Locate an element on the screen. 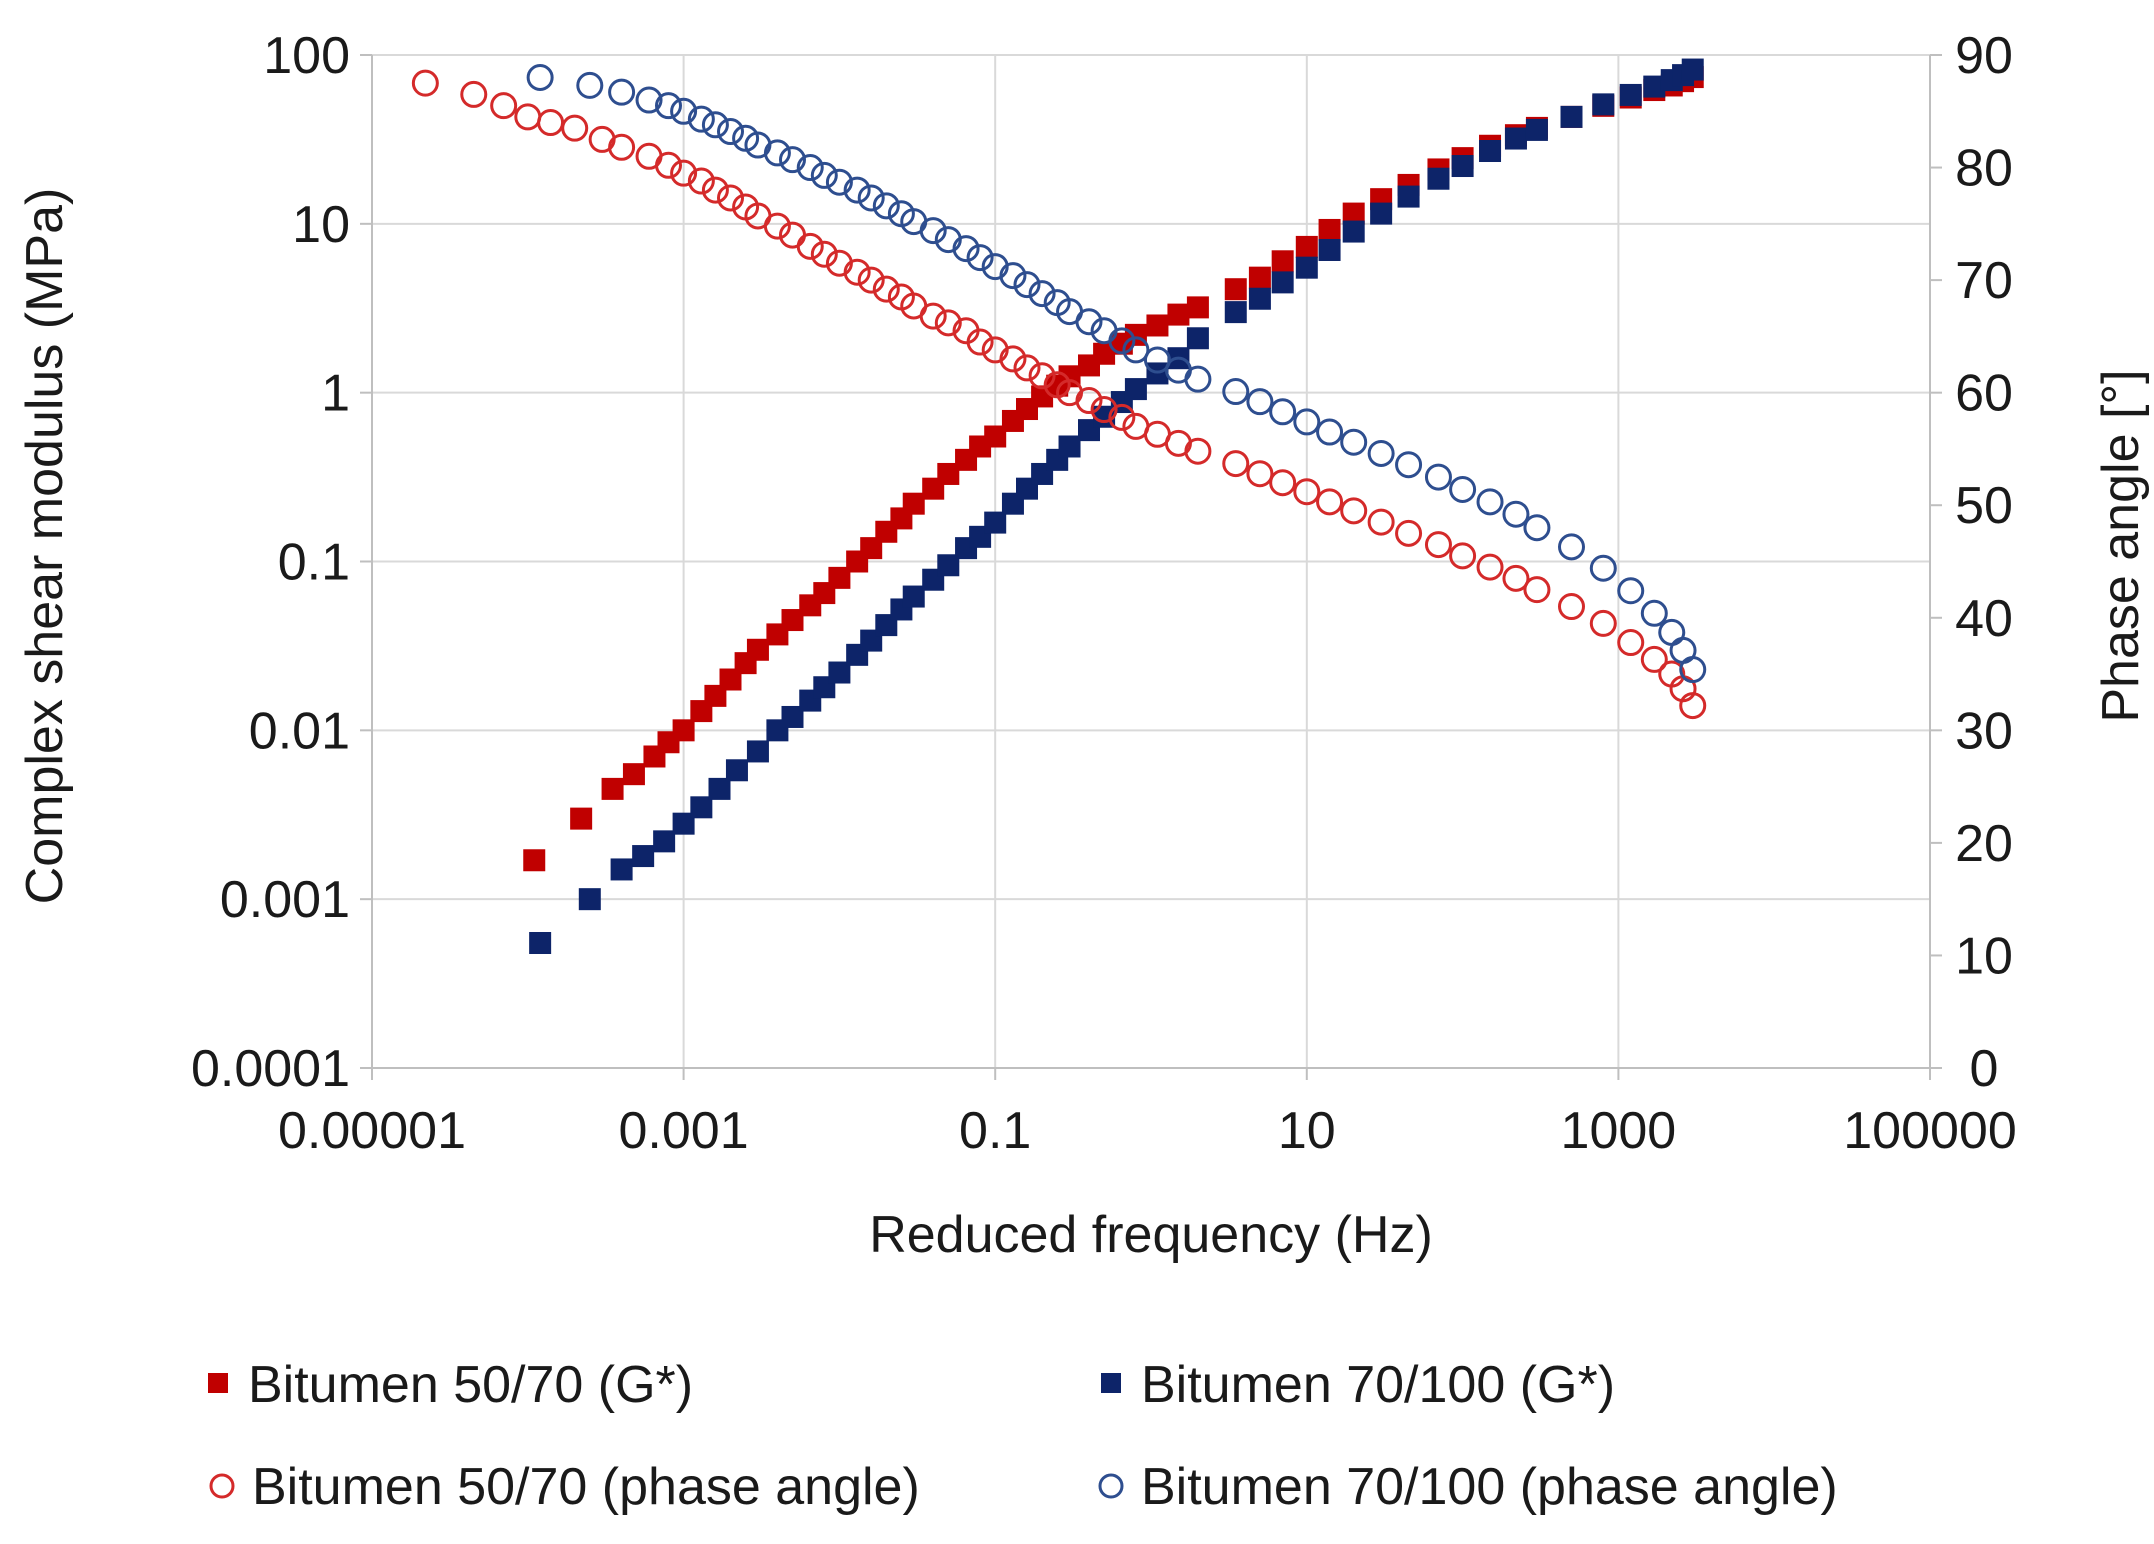 Image resolution: width=2154 pixels, height=1544 pixels. x-tick-label: 0.1 is located at coordinates (995, 1131).